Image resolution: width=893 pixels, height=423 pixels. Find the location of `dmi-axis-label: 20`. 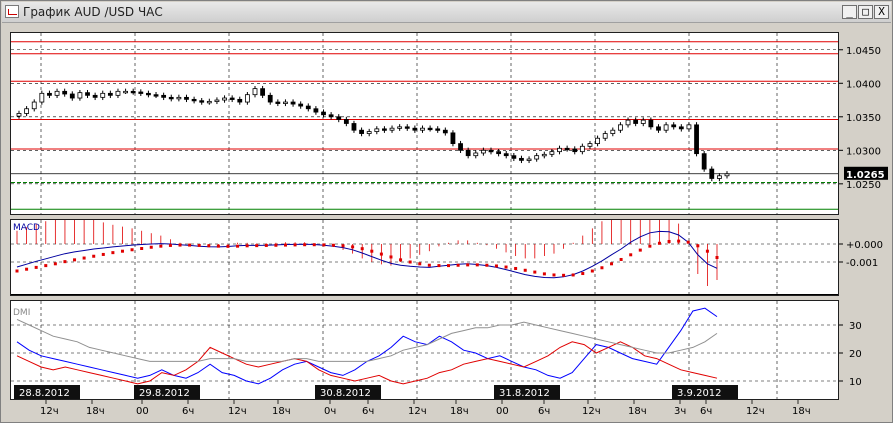

dmi-axis-label: 20 is located at coordinates (855, 354).